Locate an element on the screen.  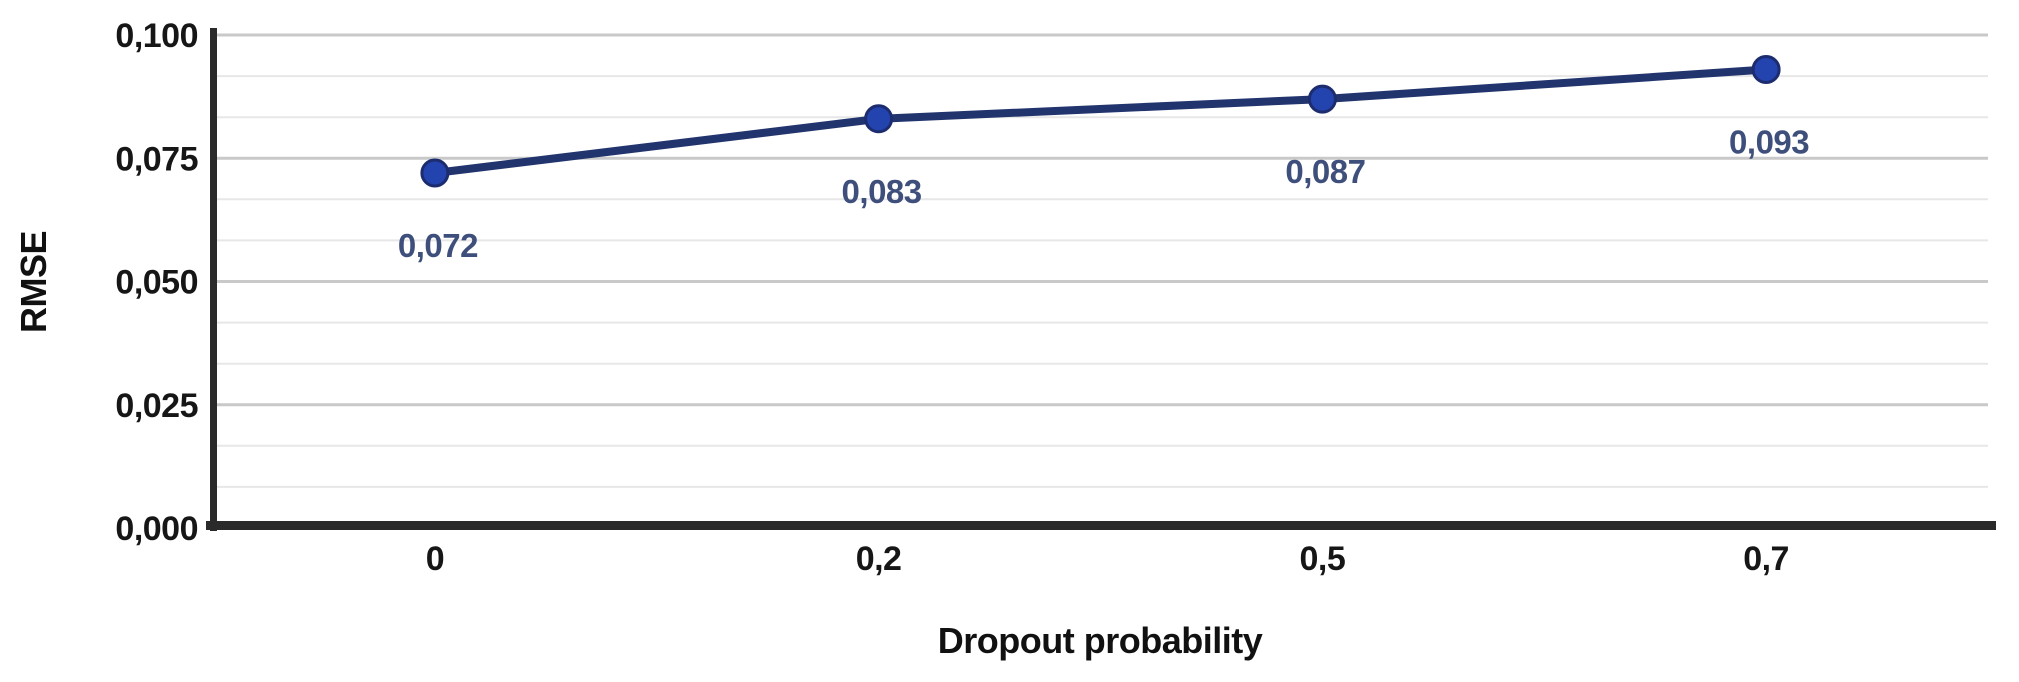
x-tick-label: 0,5 is located at coordinates (1323, 559).